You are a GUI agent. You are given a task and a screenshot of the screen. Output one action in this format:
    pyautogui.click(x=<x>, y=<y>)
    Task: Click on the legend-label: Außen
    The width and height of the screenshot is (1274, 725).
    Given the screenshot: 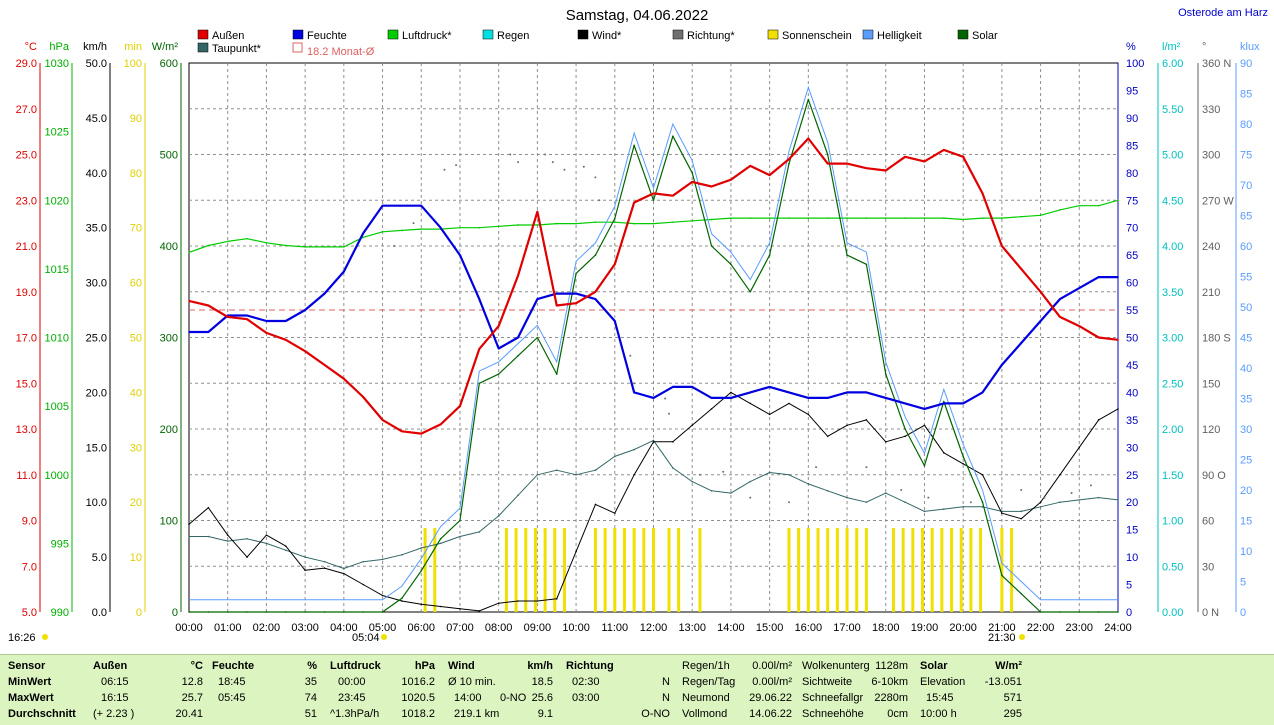 What is the action you would take?
    pyautogui.click(x=228, y=36)
    